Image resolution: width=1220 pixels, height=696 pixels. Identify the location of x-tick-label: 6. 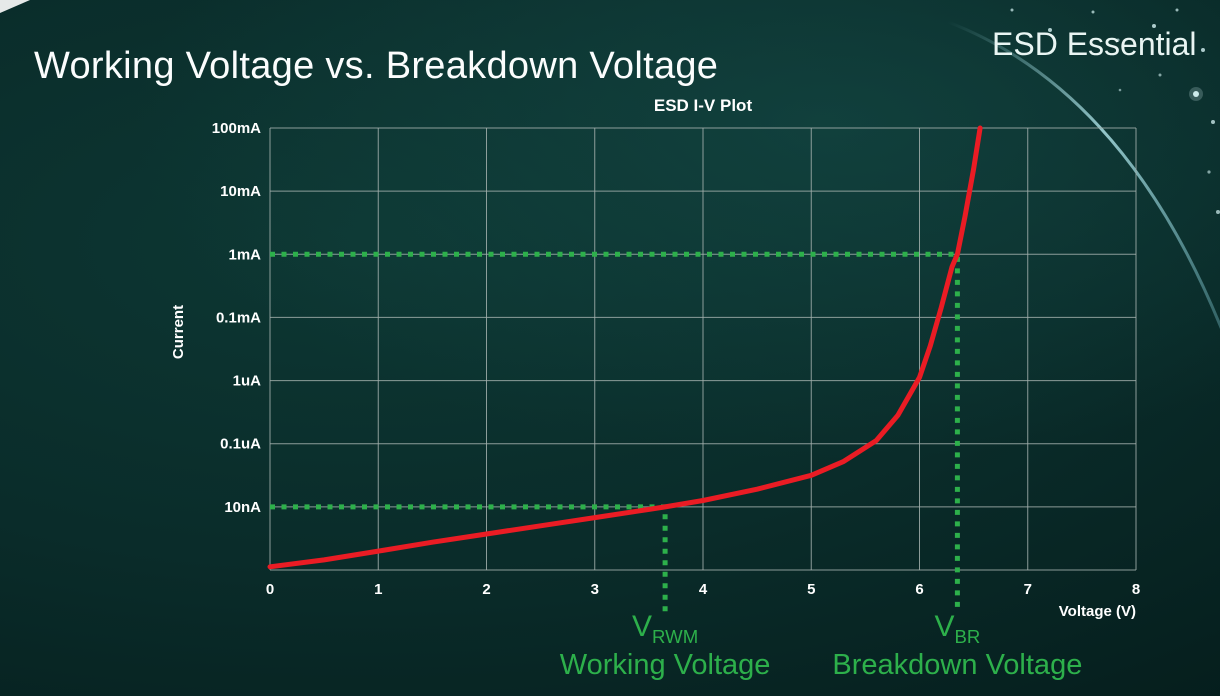
(919, 589).